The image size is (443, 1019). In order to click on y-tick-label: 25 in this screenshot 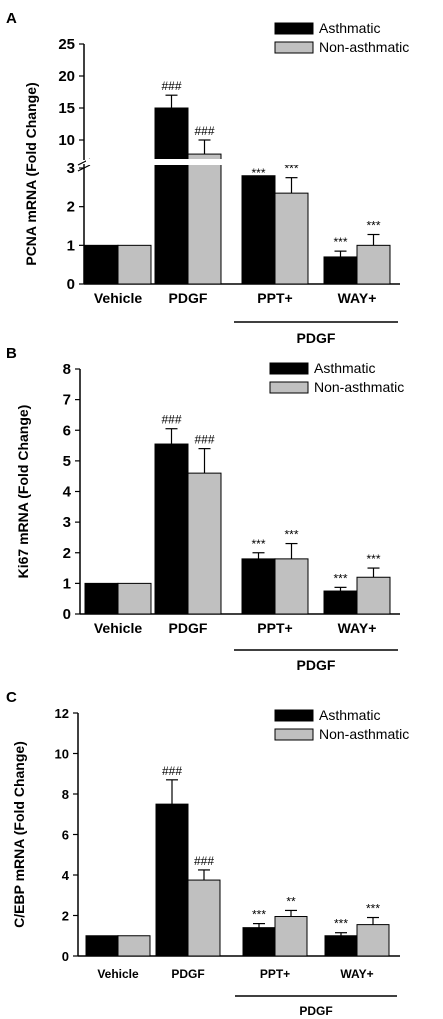, I will do `click(66, 44)`.